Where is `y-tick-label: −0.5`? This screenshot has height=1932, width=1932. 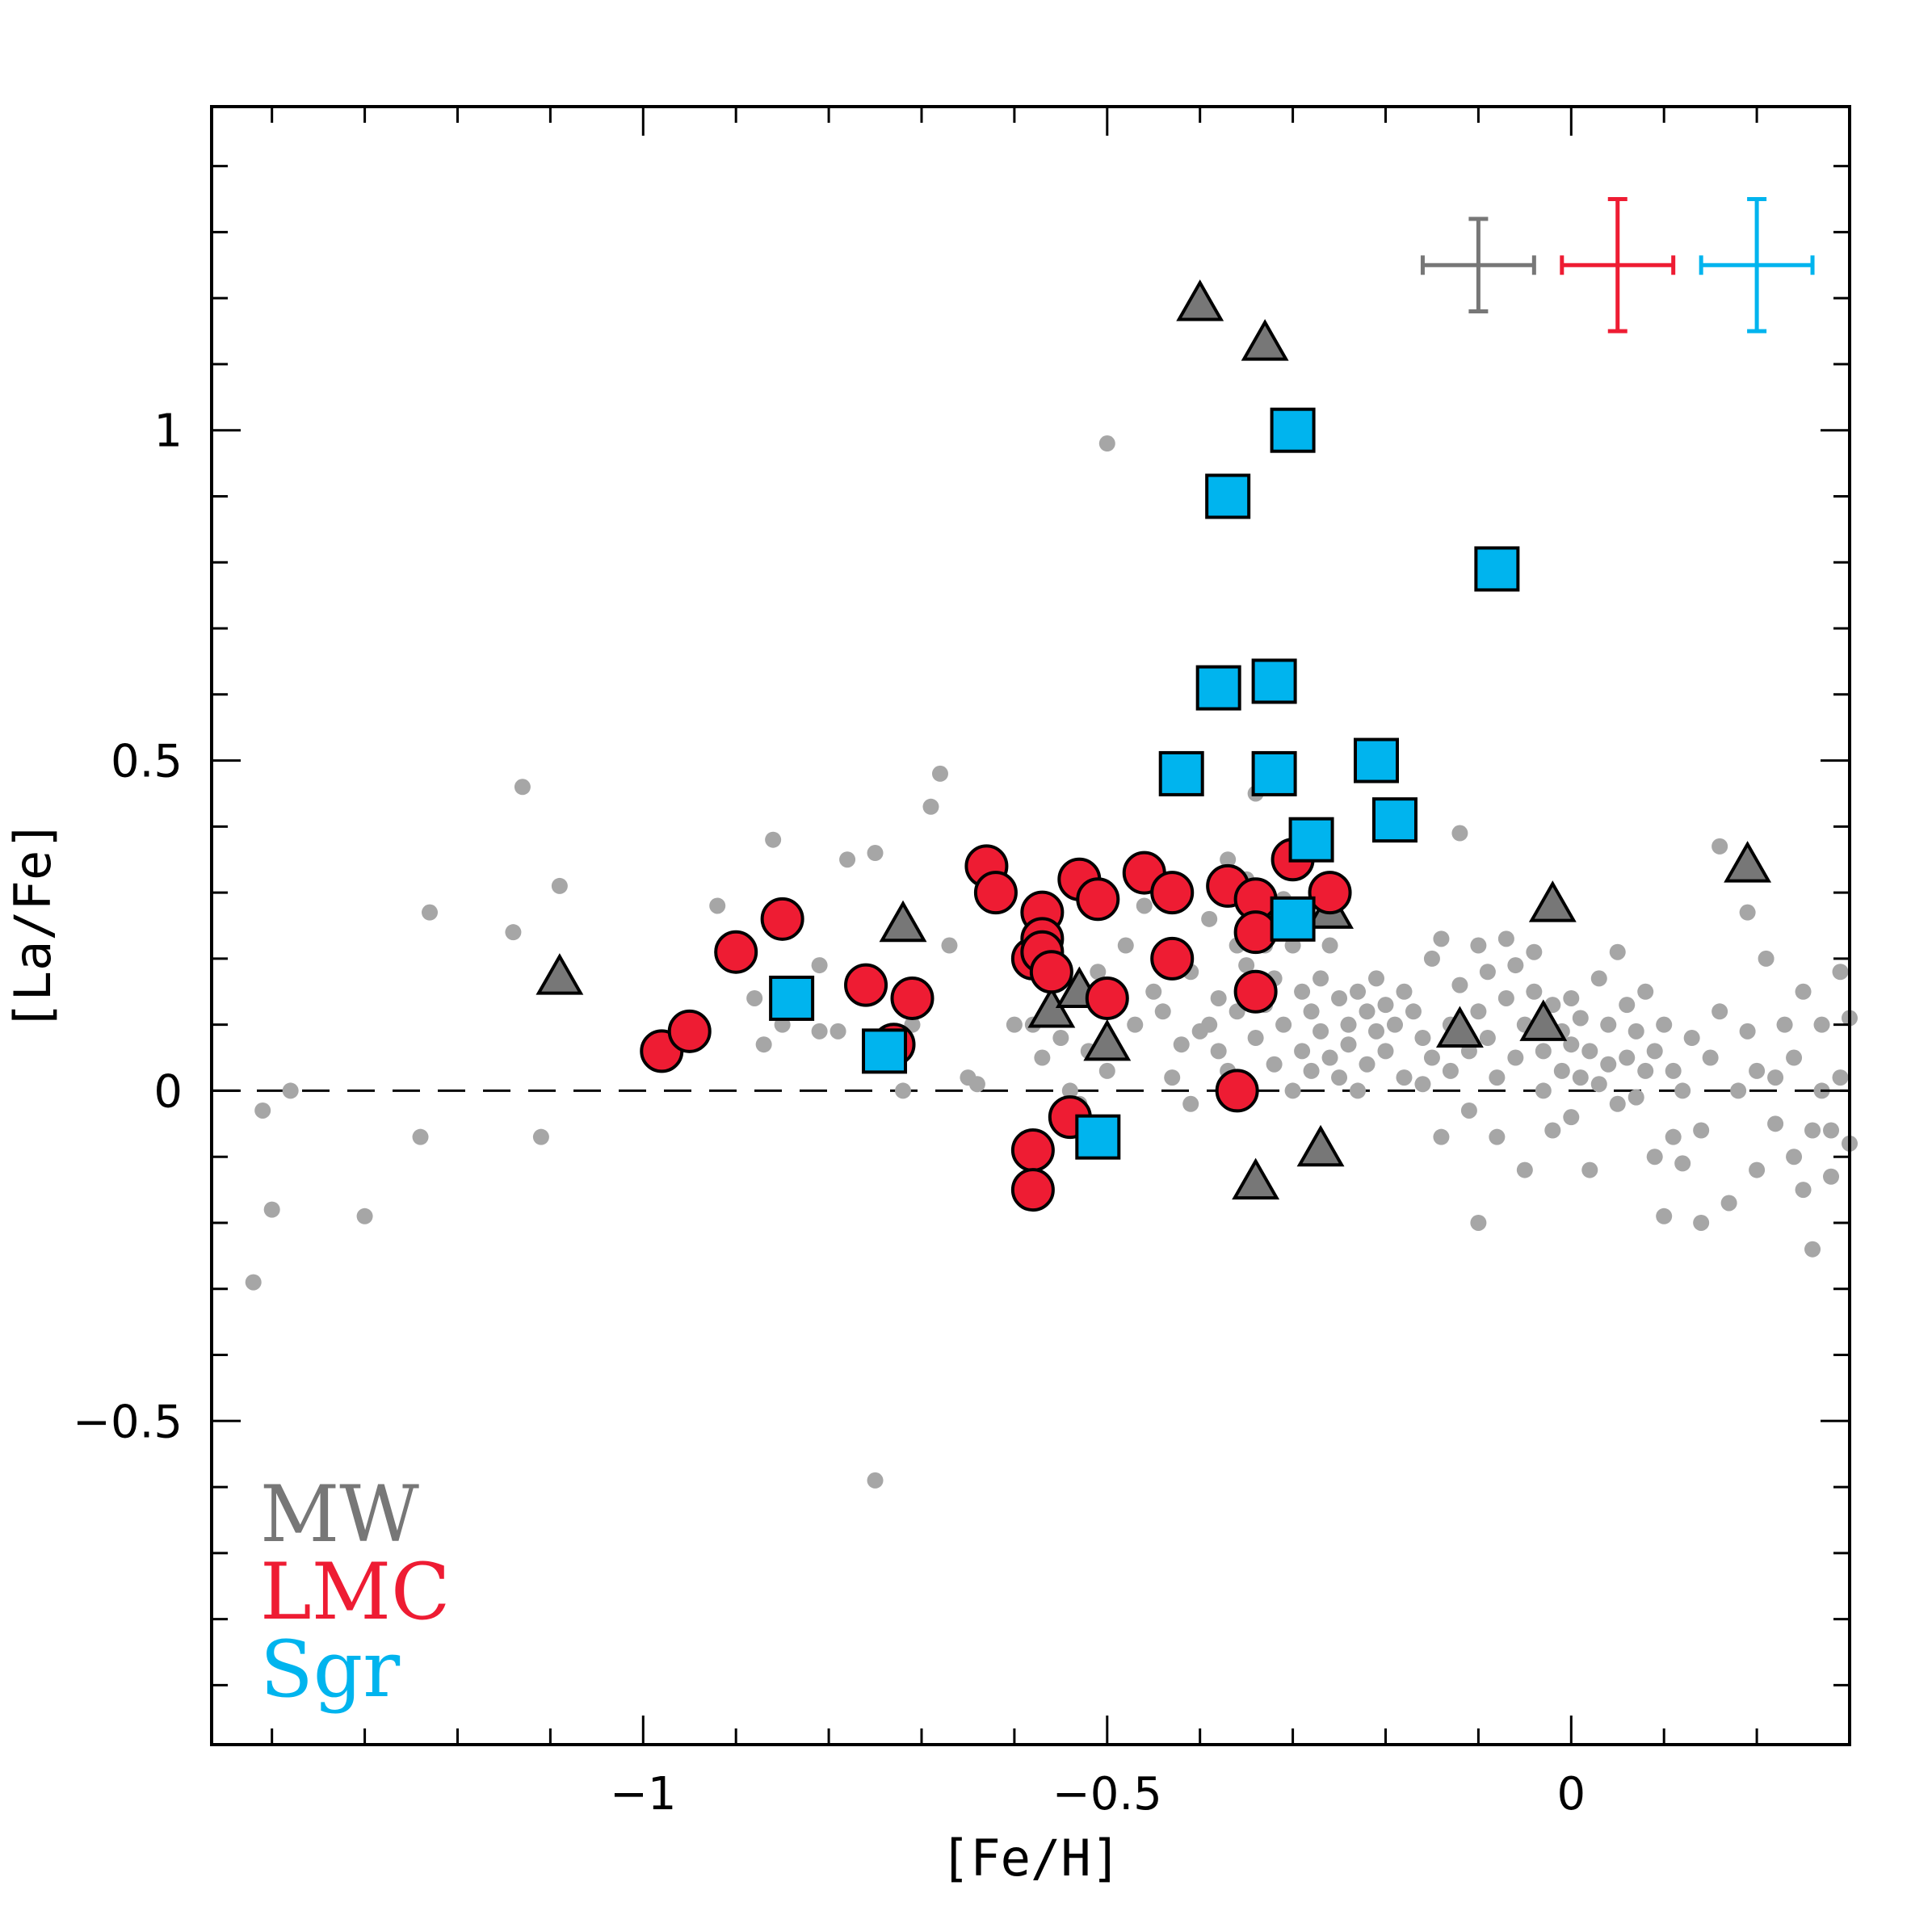 y-tick-label: −0.5 is located at coordinates (128, 1422).